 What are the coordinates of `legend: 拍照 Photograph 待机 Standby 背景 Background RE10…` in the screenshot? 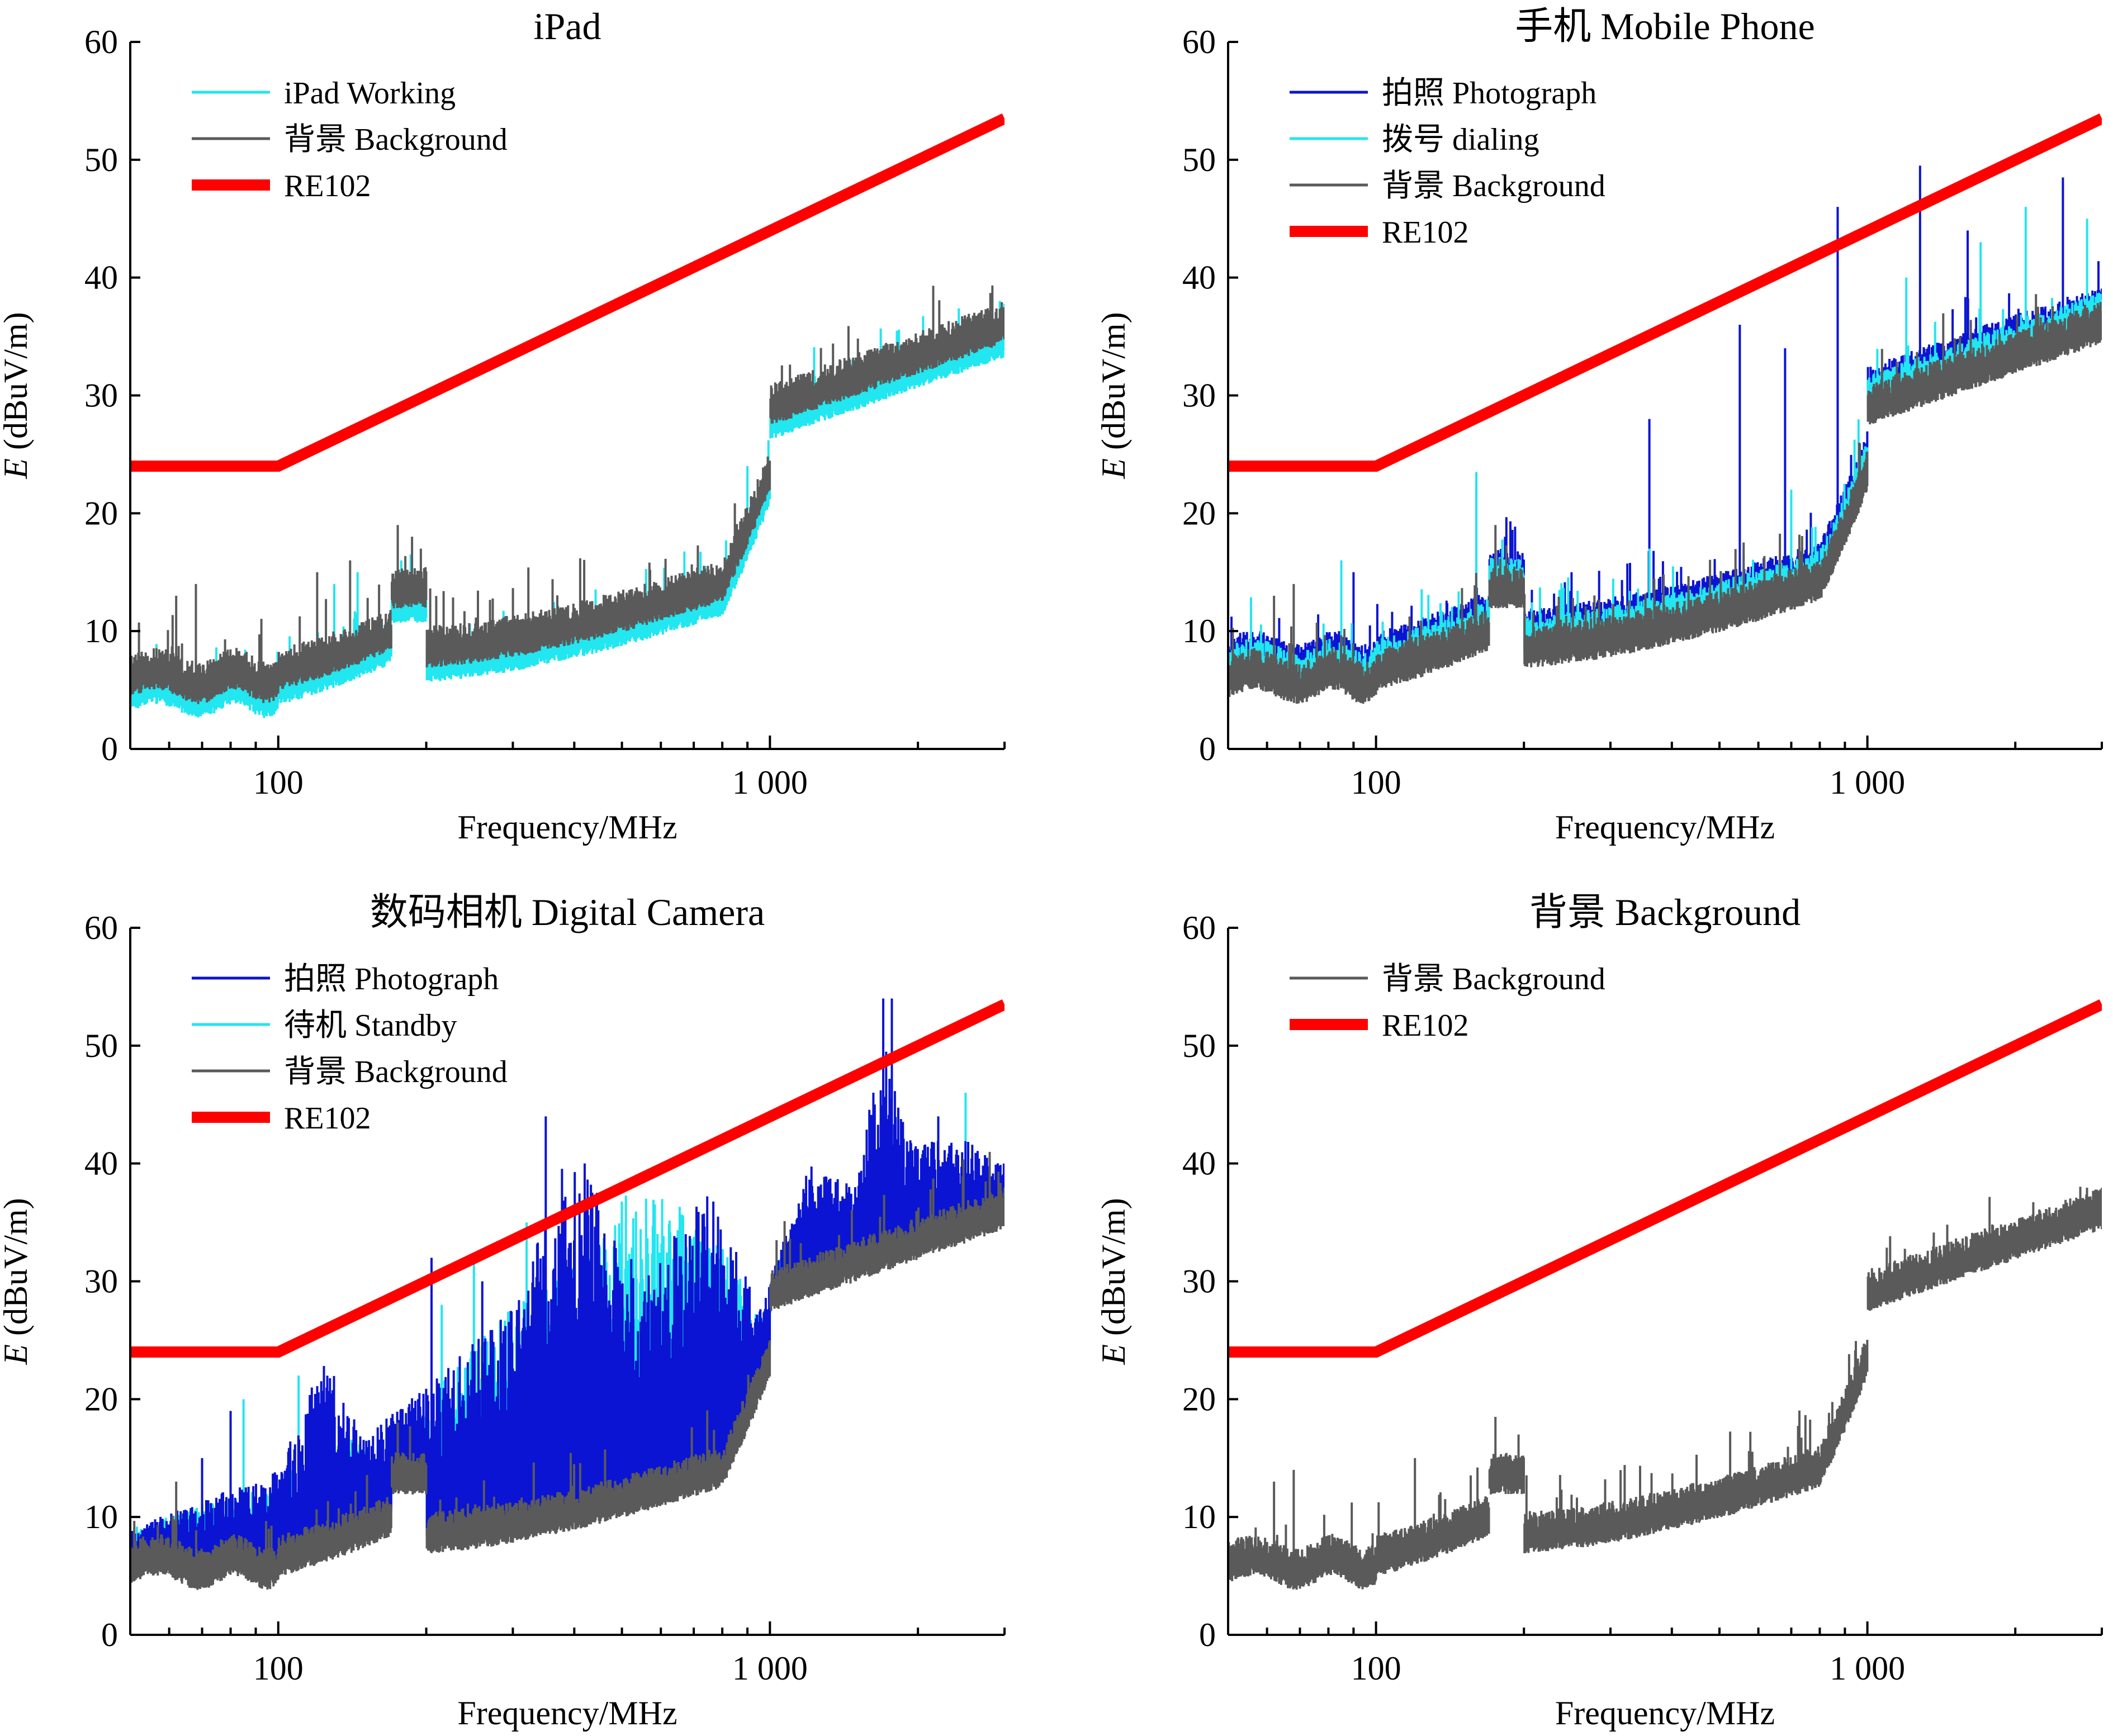 It's located at (350, 1049).